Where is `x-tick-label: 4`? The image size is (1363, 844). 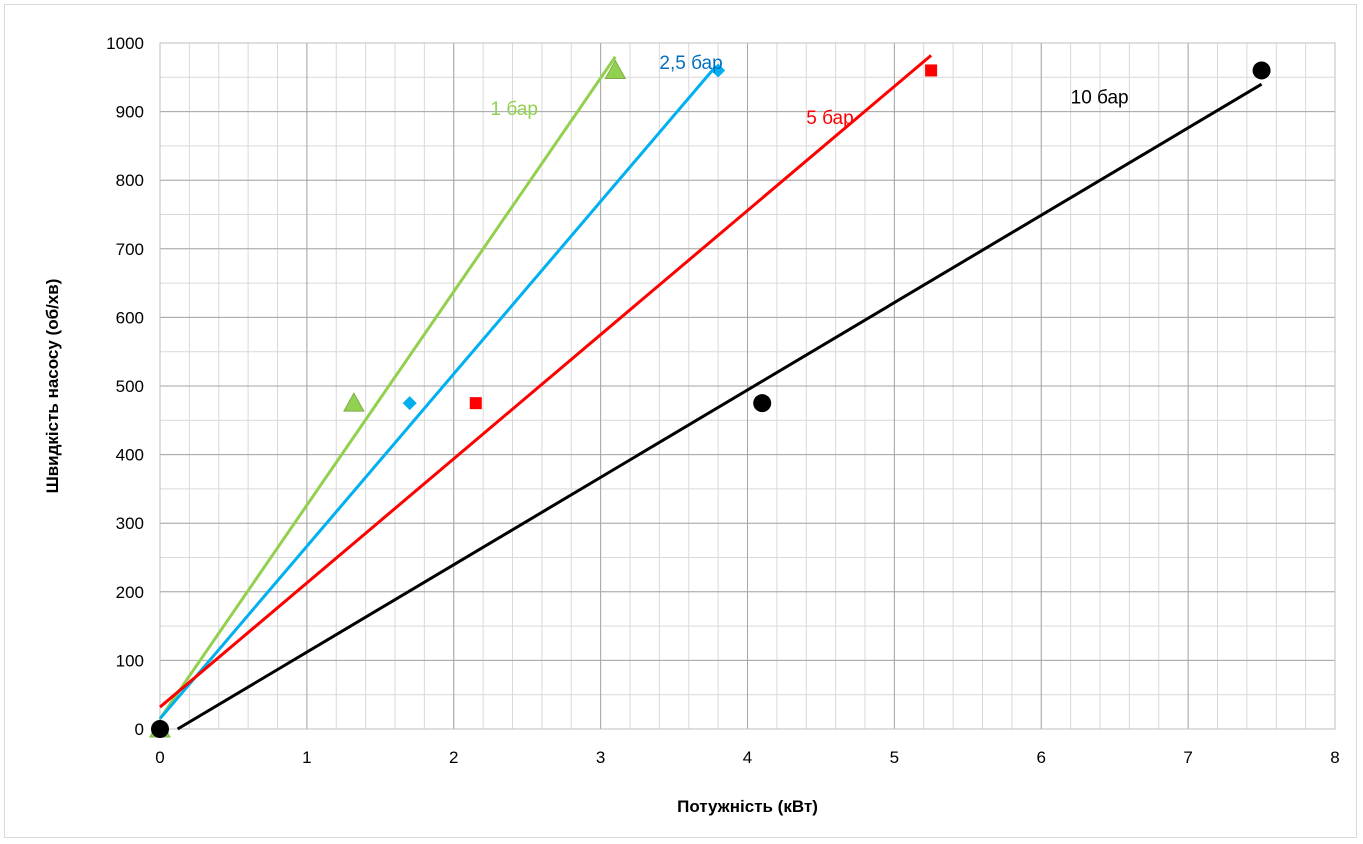 x-tick-label: 4 is located at coordinates (747, 757).